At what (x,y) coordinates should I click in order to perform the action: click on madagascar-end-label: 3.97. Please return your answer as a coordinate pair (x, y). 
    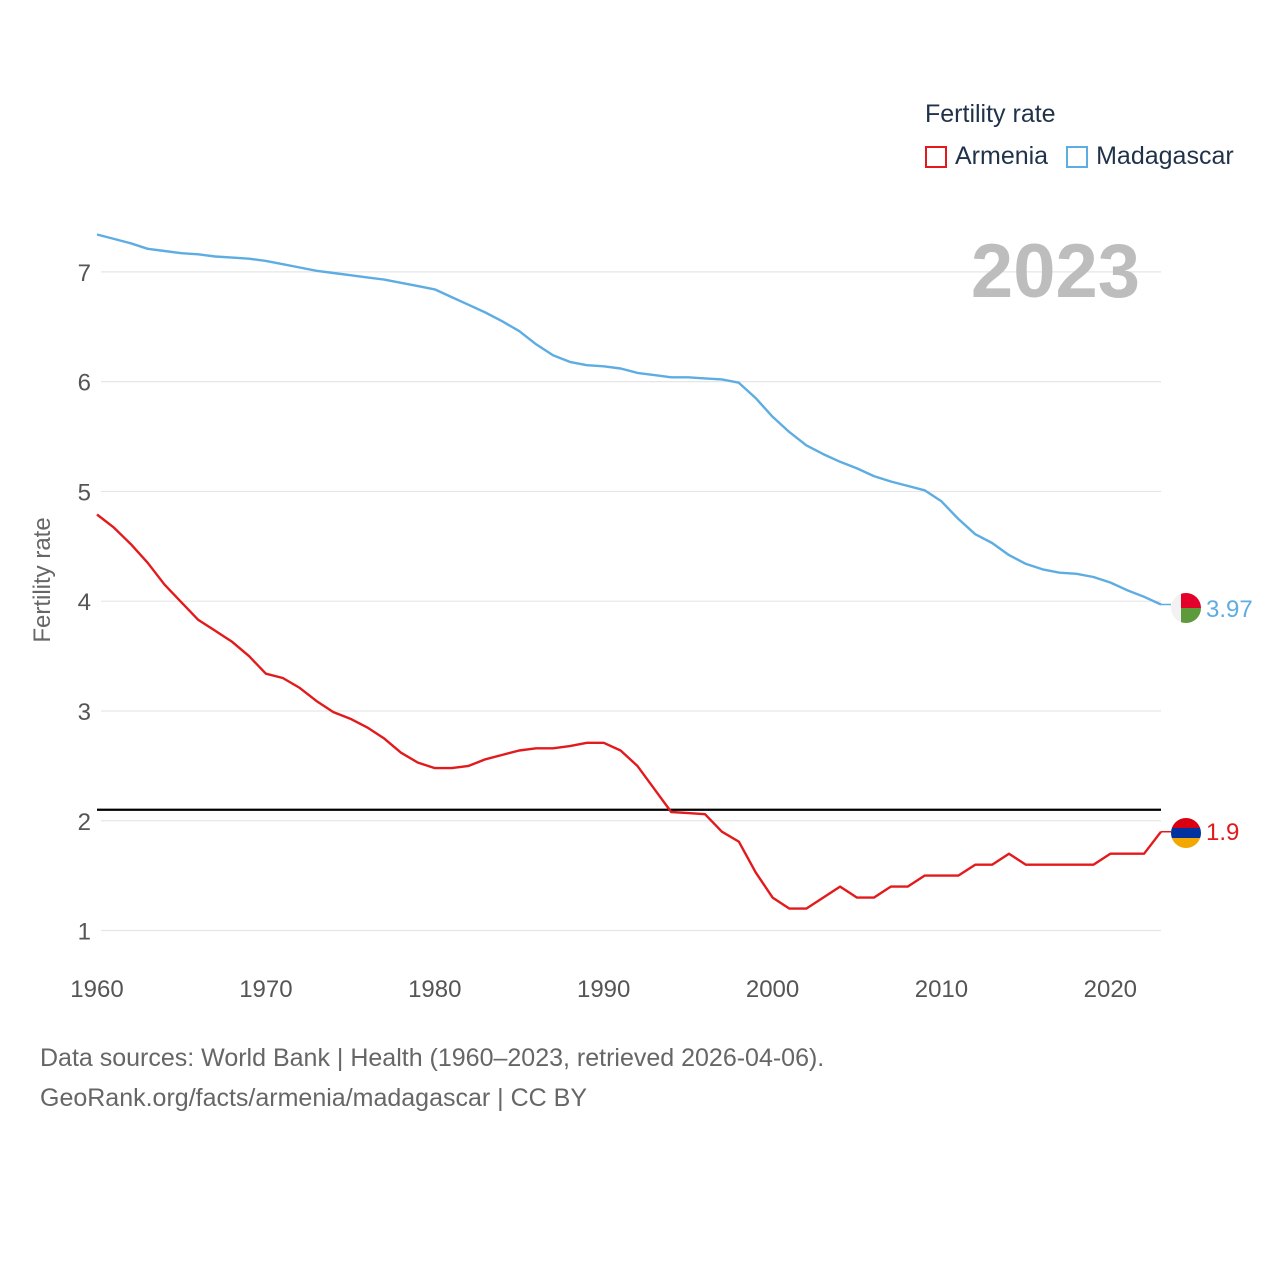
    Looking at the image, I should click on (1229, 609).